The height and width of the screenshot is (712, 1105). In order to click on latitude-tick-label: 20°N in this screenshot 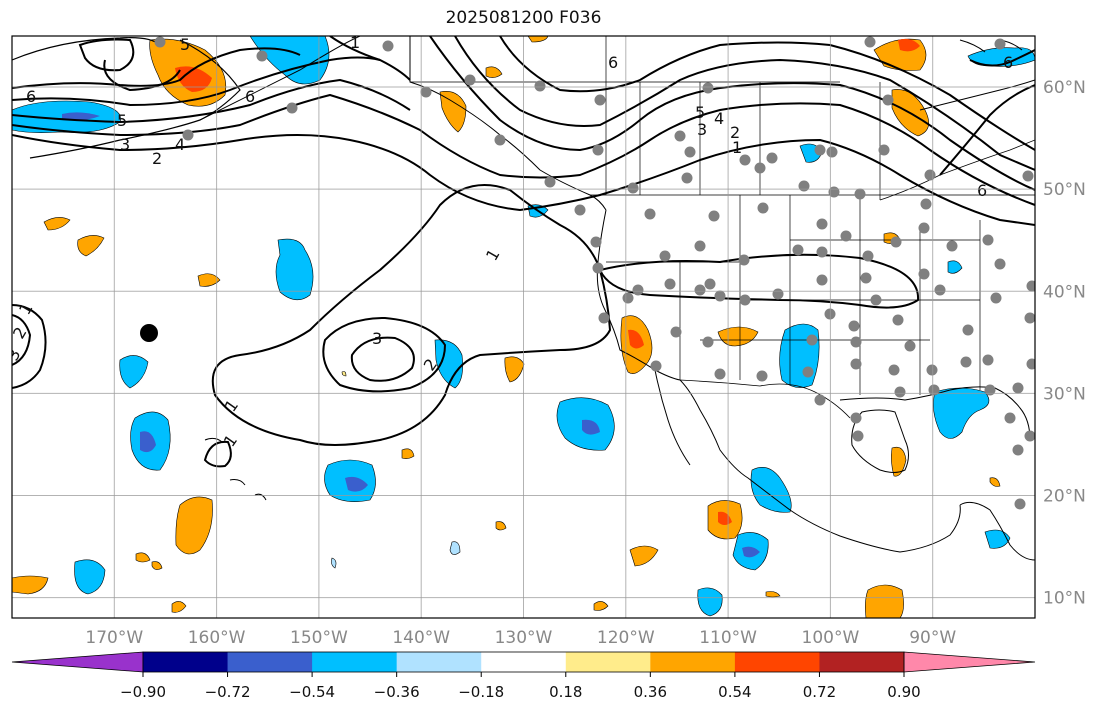, I will do `click(1064, 496)`.